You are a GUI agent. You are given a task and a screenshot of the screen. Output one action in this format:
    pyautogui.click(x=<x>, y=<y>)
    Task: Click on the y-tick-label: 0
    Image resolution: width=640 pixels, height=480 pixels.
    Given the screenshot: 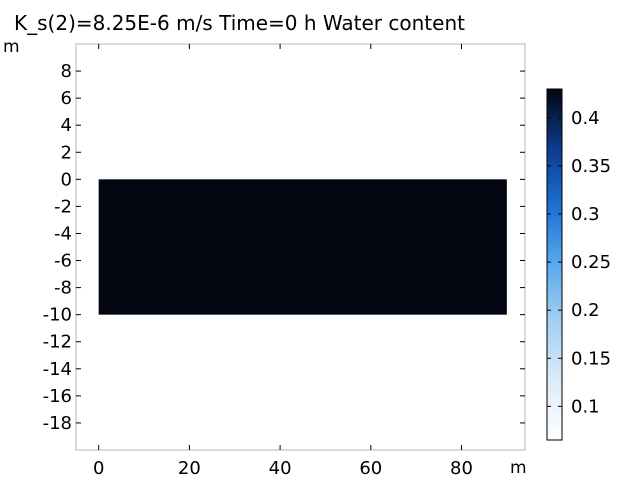 What is the action you would take?
    pyautogui.click(x=66, y=179)
    